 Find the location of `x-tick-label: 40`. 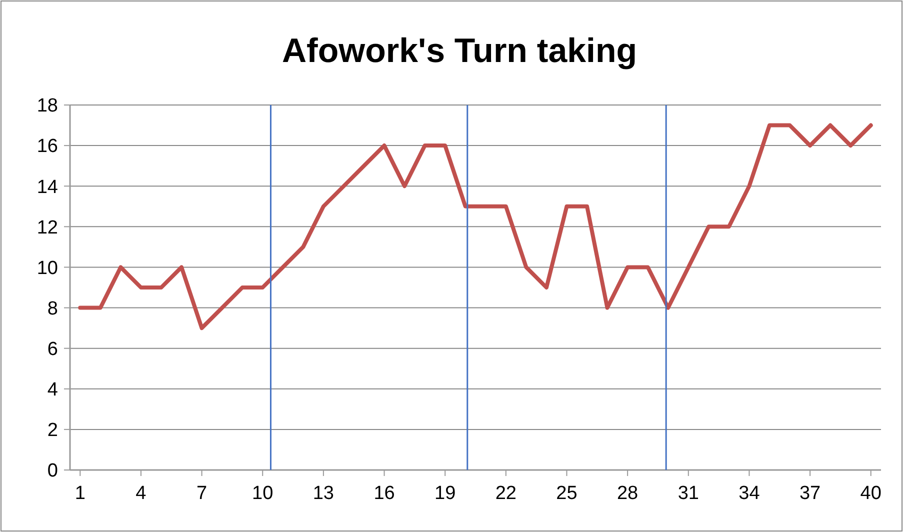

x-tick-label: 40 is located at coordinates (871, 493).